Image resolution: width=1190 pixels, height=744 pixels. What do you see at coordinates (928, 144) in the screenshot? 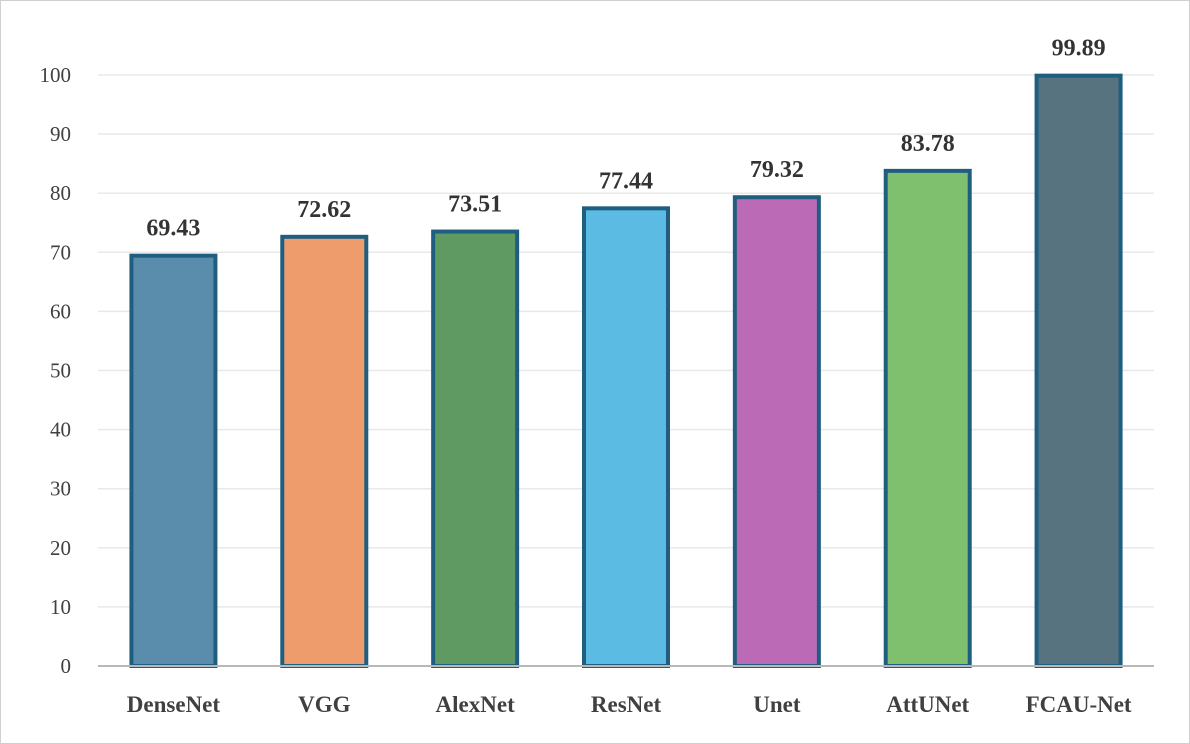
I see `data-label: 83.78` at bounding box center [928, 144].